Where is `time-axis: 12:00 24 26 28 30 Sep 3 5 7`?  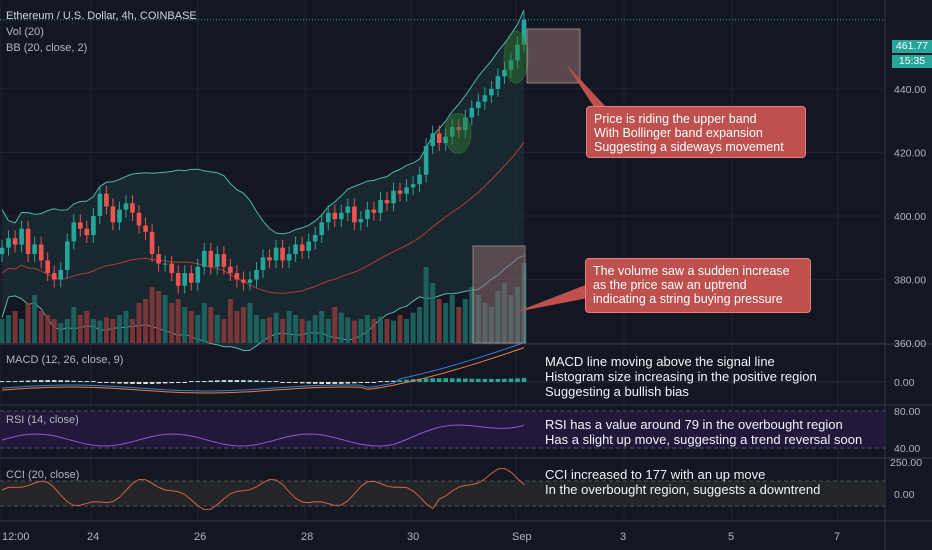 time-axis: 12:00 24 26 28 30 Sep 3 5 7 is located at coordinates (421, 537).